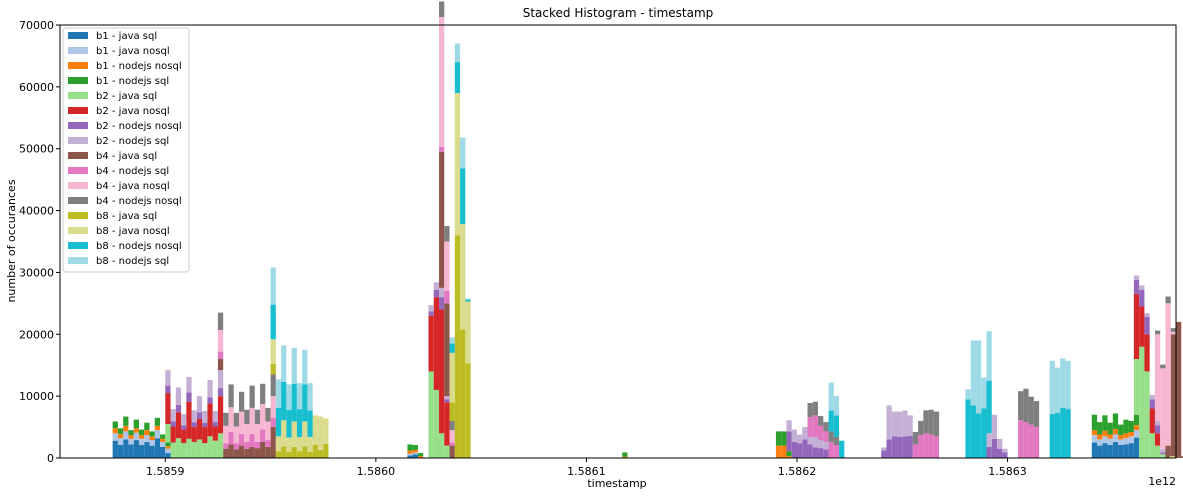  Describe the element at coordinates (133, 111) in the screenshot. I see `legend-label-5: b2 - java nosql` at that location.